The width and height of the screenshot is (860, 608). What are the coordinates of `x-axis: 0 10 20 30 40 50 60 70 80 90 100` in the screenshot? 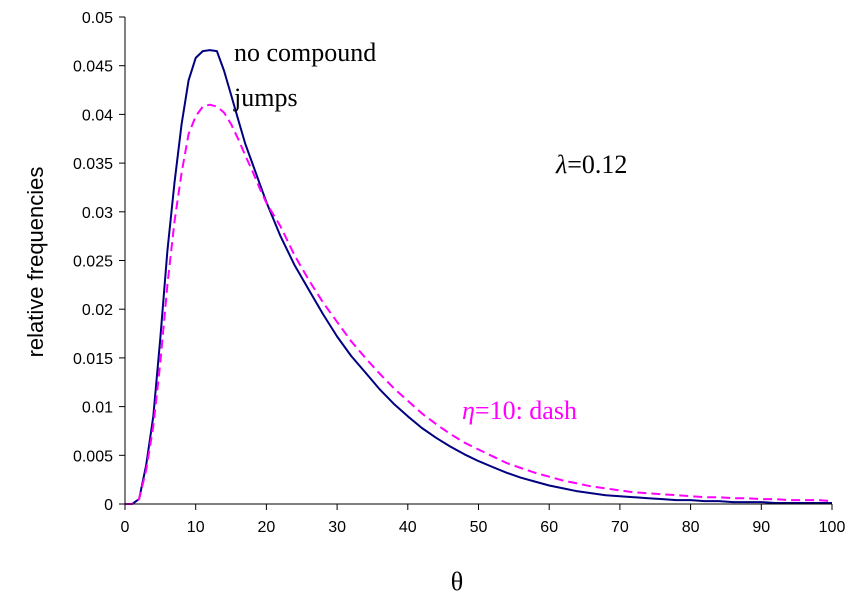 It's located at (483, 519).